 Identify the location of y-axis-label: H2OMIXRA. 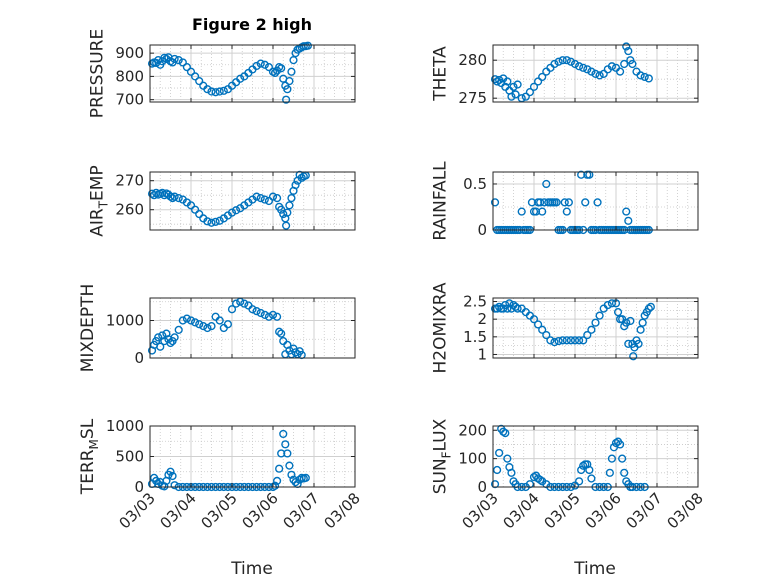
(440, 327).